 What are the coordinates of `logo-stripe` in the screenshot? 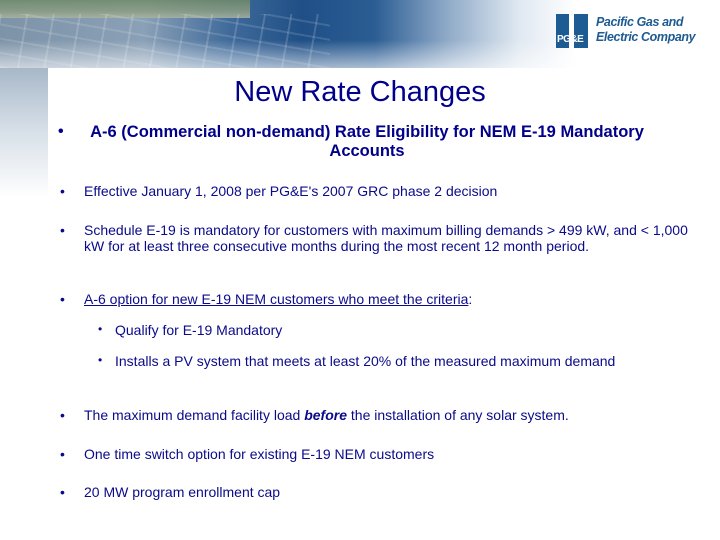 It's located at (571, 31).